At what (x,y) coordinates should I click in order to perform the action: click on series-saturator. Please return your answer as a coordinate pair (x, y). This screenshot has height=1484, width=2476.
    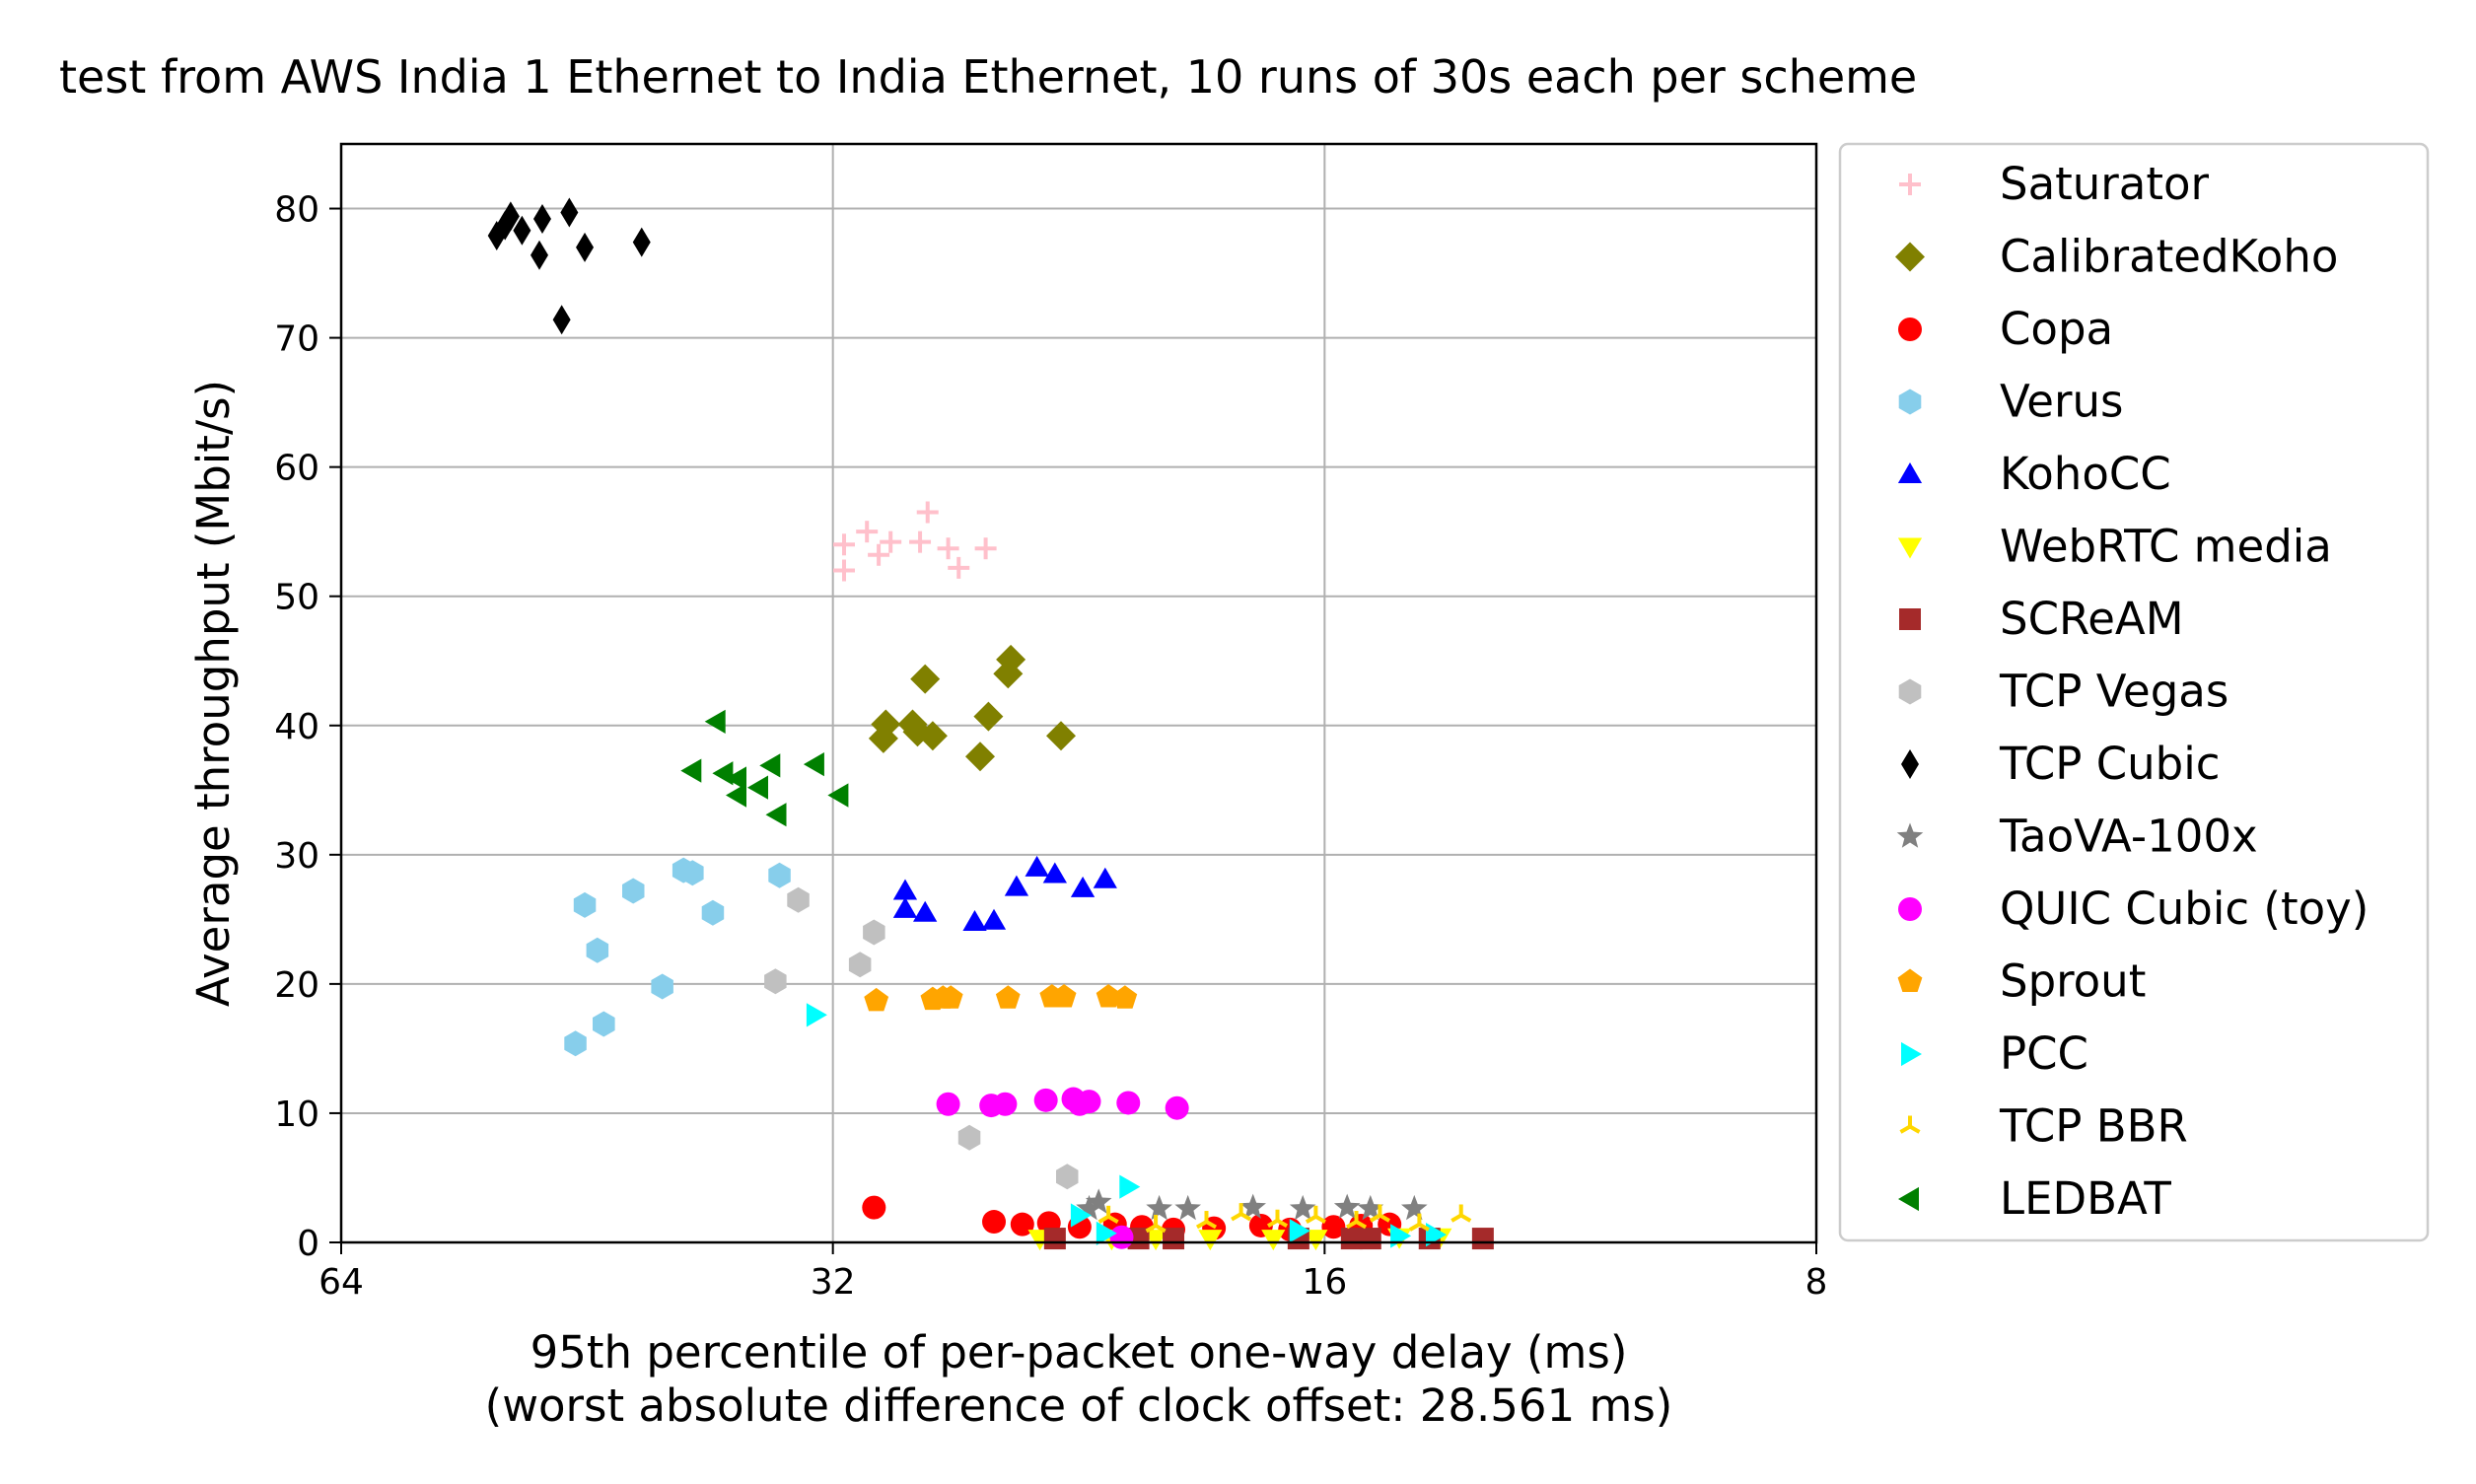
    Looking at the image, I should click on (914, 541).